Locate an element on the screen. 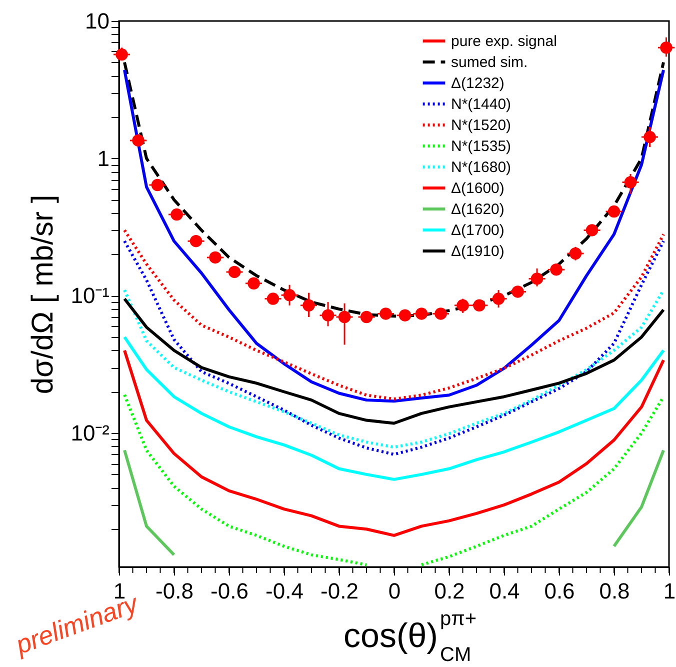  x-tick-label: -0.4 is located at coordinates (285, 591).